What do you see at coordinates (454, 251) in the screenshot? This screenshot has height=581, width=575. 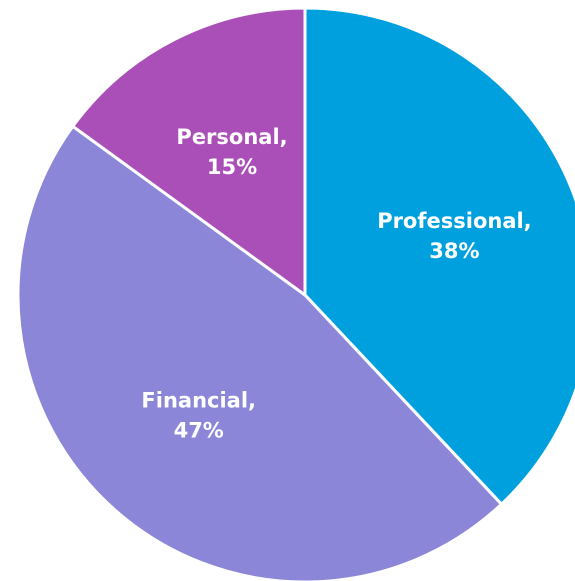 I see `value-label: 38%` at bounding box center [454, 251].